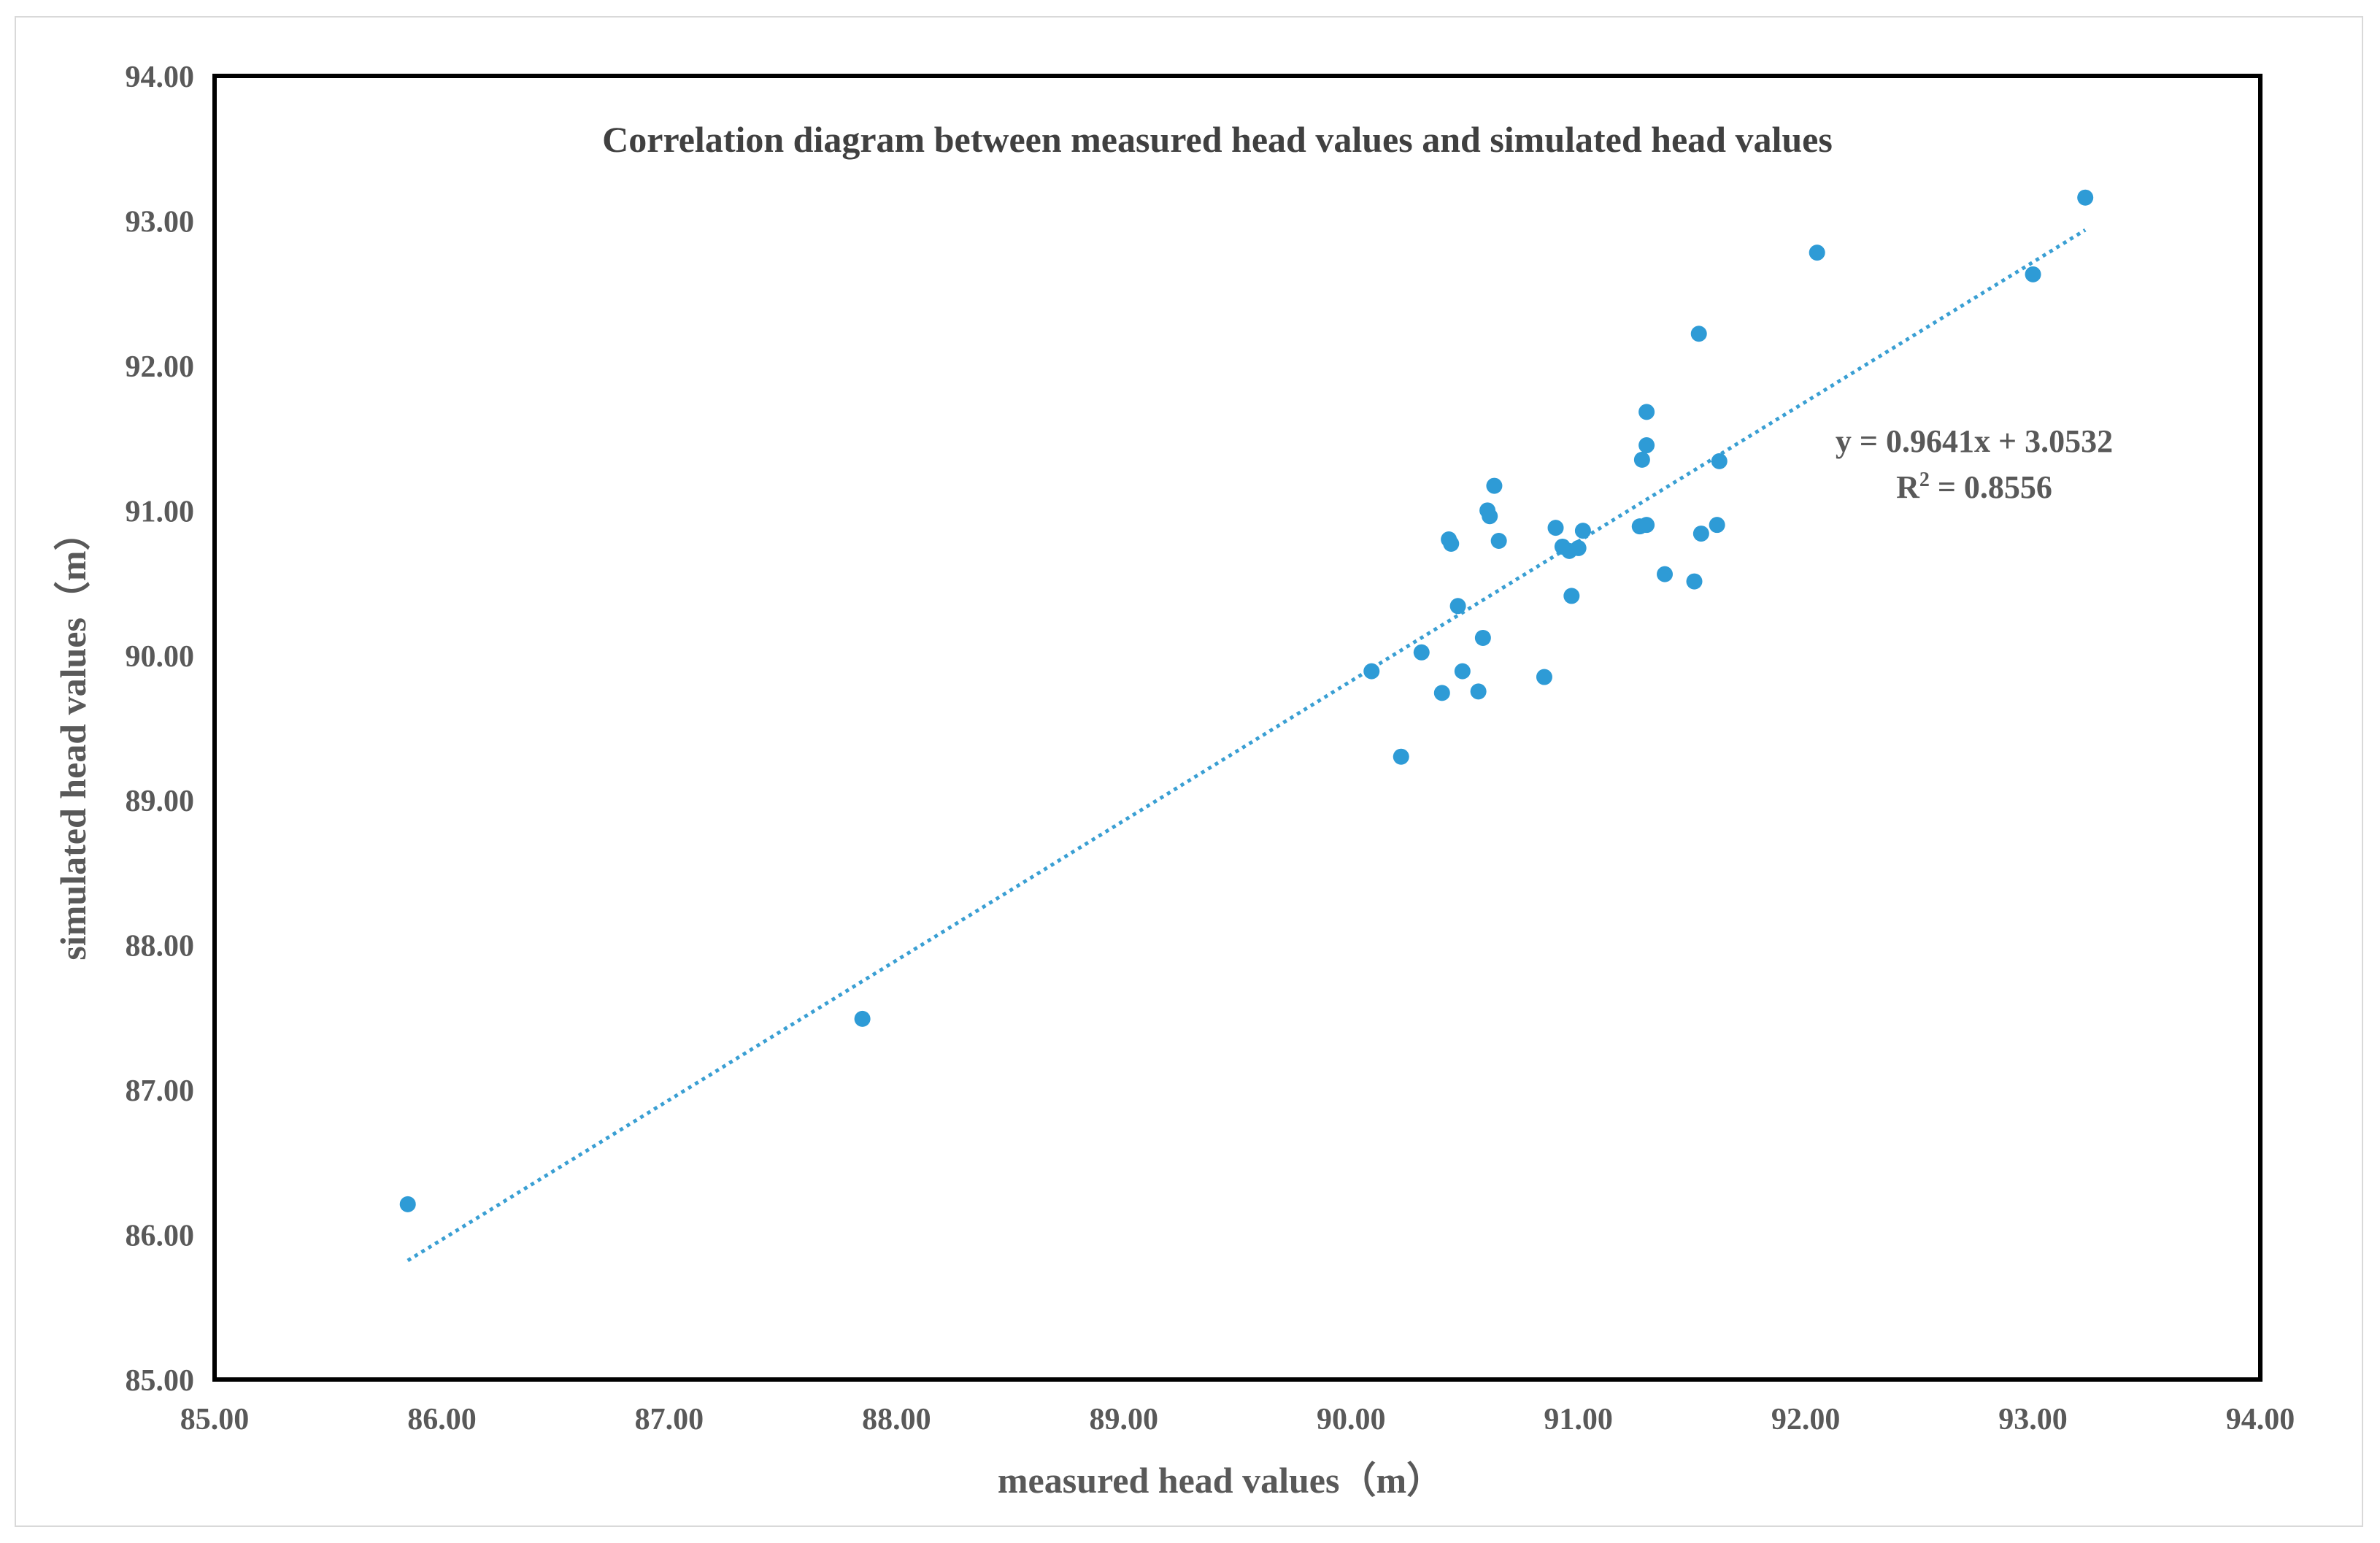 The width and height of the screenshot is (2380, 1543). Describe the element at coordinates (1351, 1419) in the screenshot. I see `x-tick-label: 90.00` at that location.